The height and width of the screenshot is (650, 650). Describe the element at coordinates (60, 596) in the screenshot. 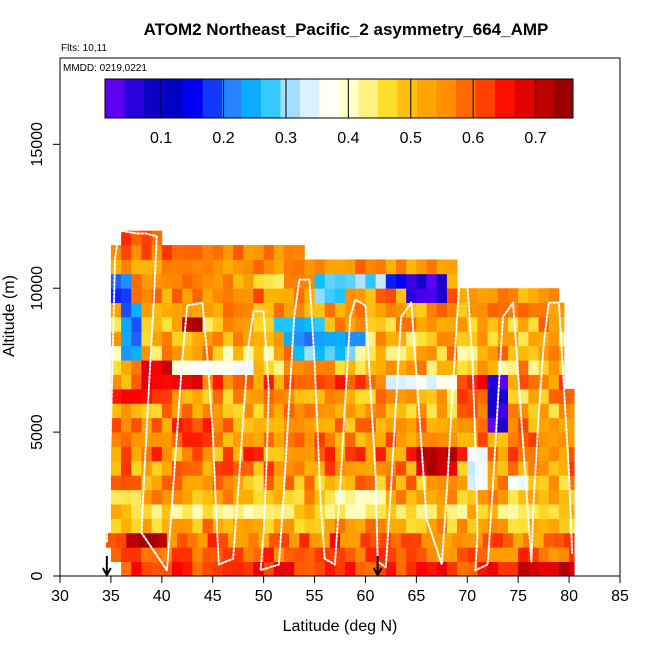

I see `x-tick-label: 30` at that location.